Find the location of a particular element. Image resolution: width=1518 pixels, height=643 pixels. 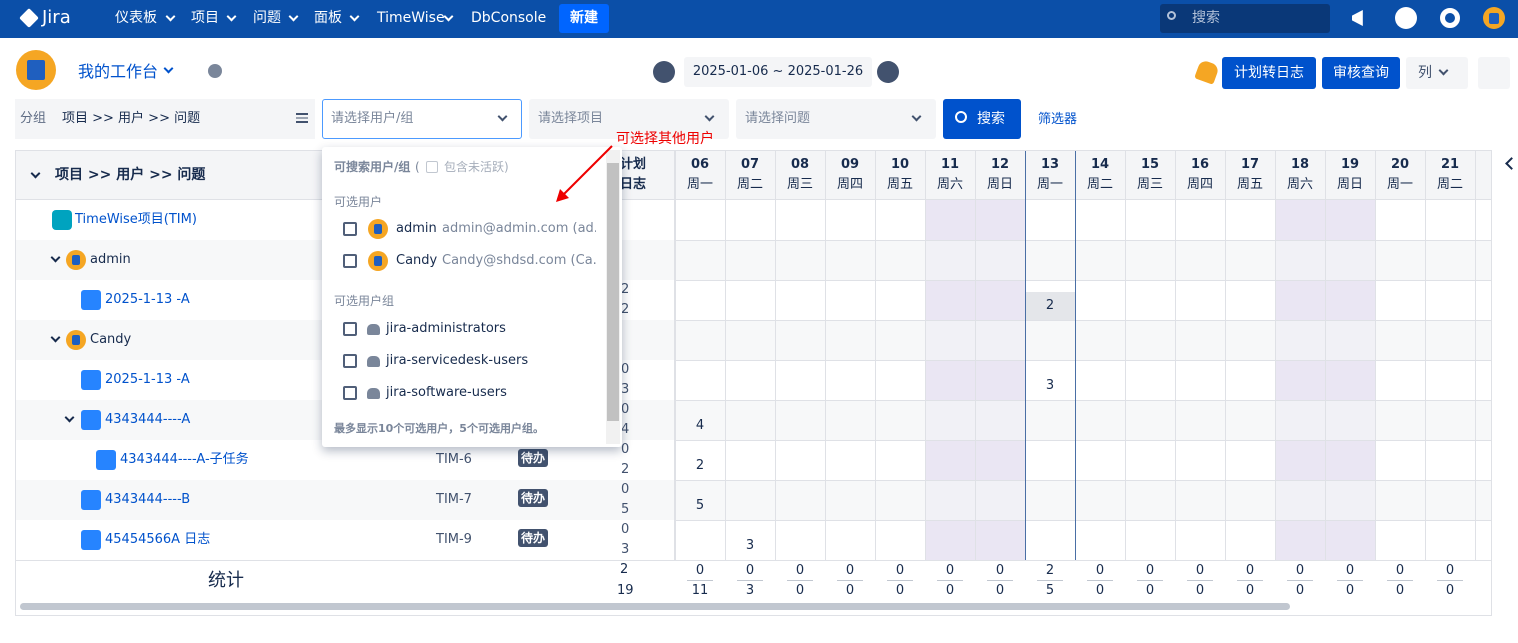

row-name: 4343444----B is located at coordinates (148, 499).